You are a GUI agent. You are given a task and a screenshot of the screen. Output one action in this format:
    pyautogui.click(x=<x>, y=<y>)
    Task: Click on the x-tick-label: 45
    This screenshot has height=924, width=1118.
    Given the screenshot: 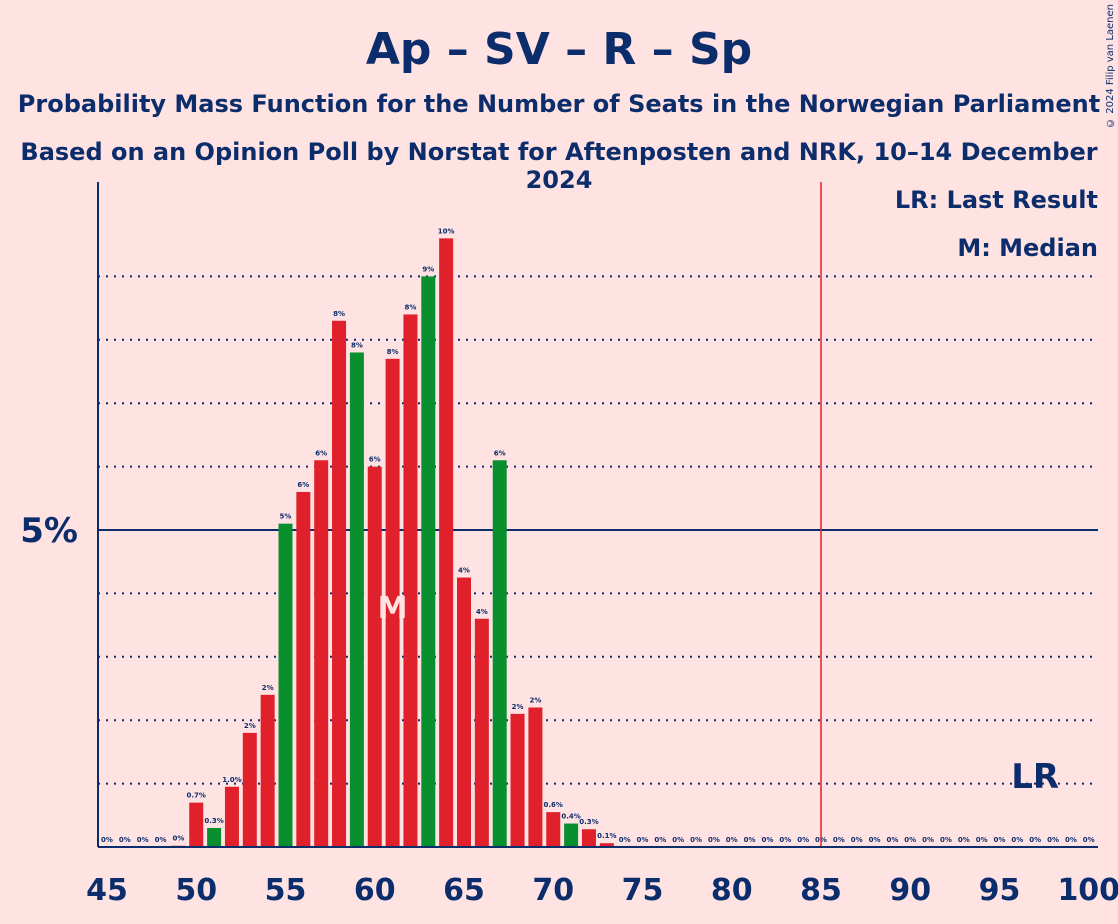 What is the action you would take?
    pyautogui.click(x=107, y=890)
    